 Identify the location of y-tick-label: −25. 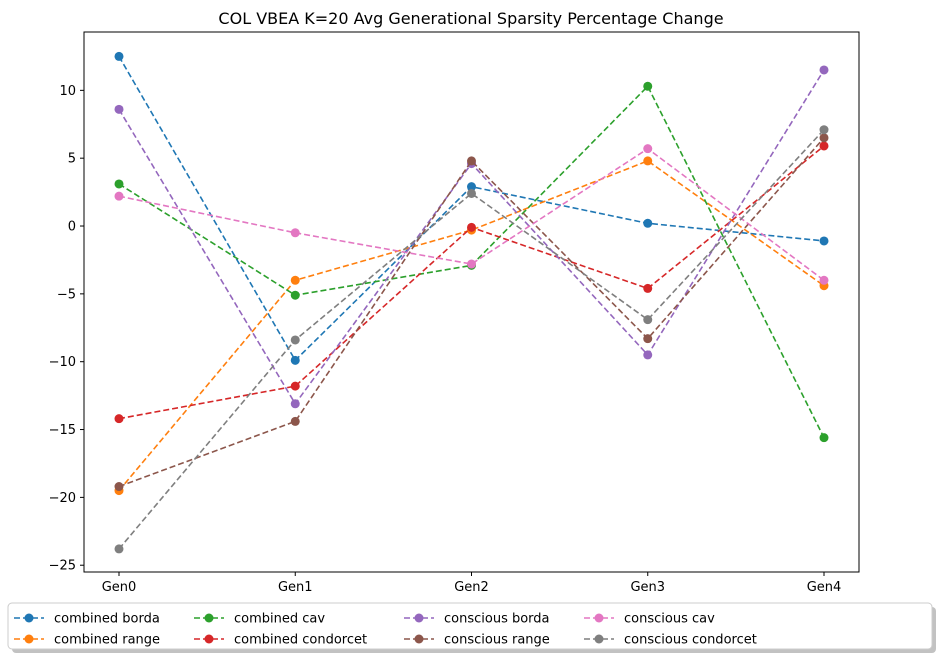
(62, 566).